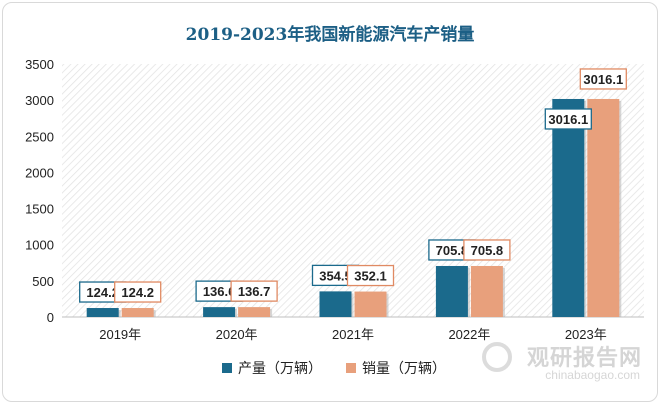 This screenshot has width=660, height=404. What do you see at coordinates (404, 368) in the screenshot?
I see `legend-label-sales: 销量（万辆）` at bounding box center [404, 368].